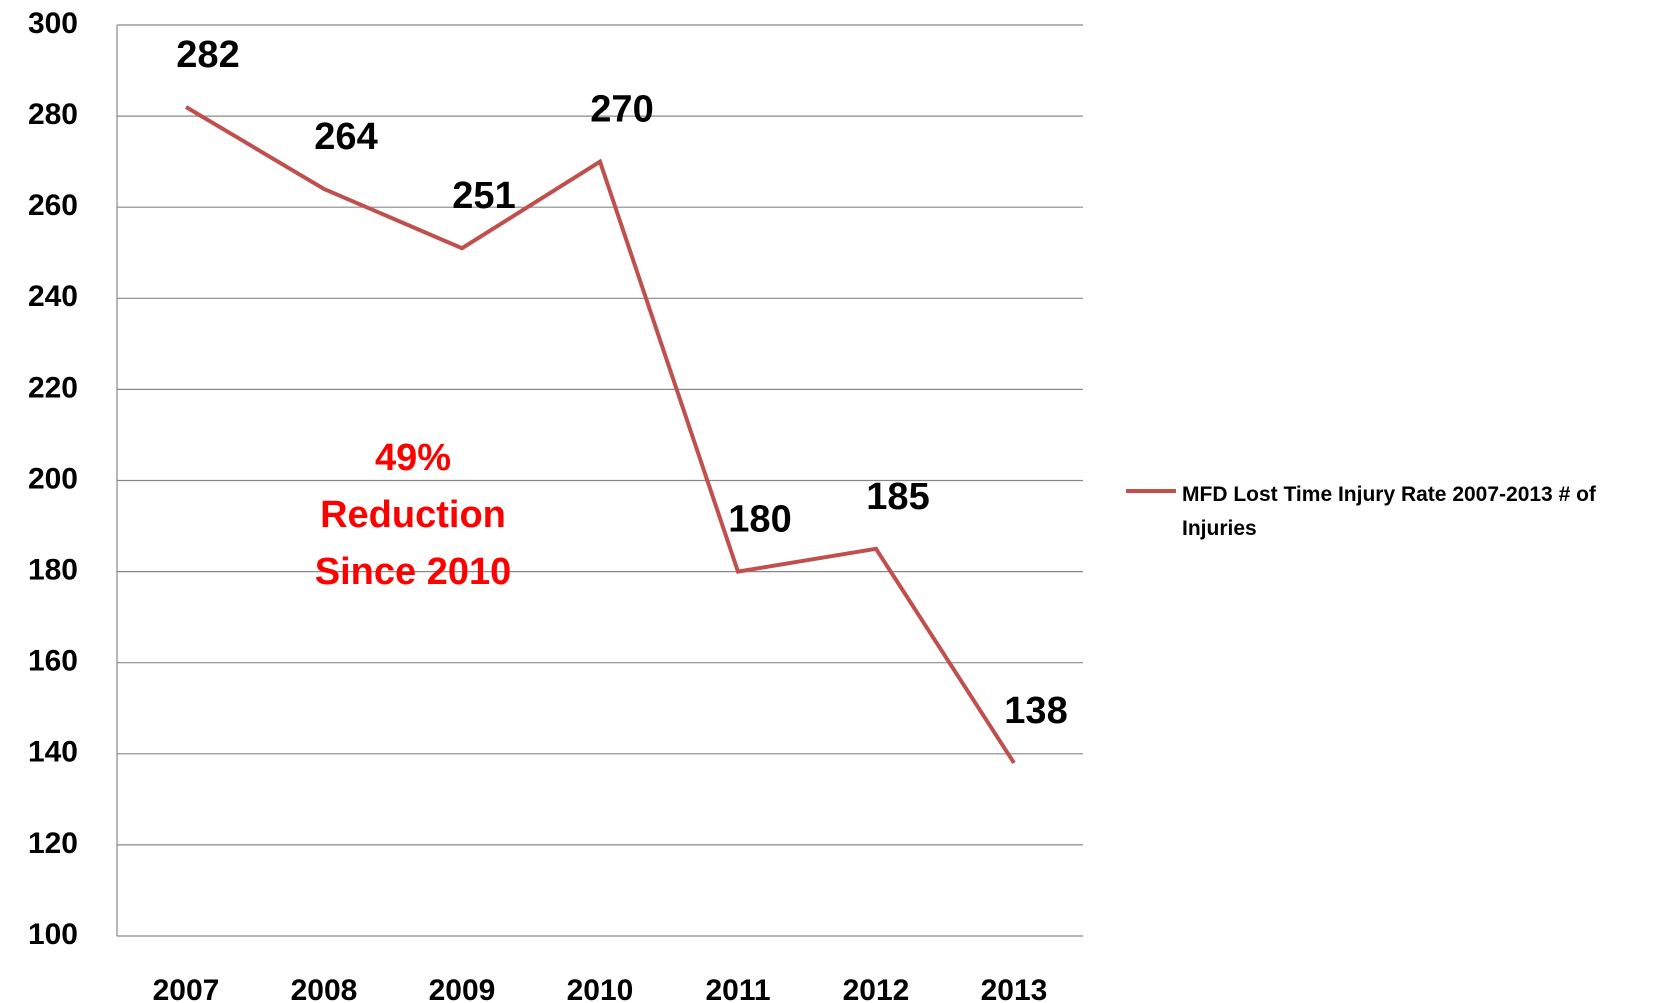  What do you see at coordinates (186, 988) in the screenshot?
I see `x-tick-label: 2007` at bounding box center [186, 988].